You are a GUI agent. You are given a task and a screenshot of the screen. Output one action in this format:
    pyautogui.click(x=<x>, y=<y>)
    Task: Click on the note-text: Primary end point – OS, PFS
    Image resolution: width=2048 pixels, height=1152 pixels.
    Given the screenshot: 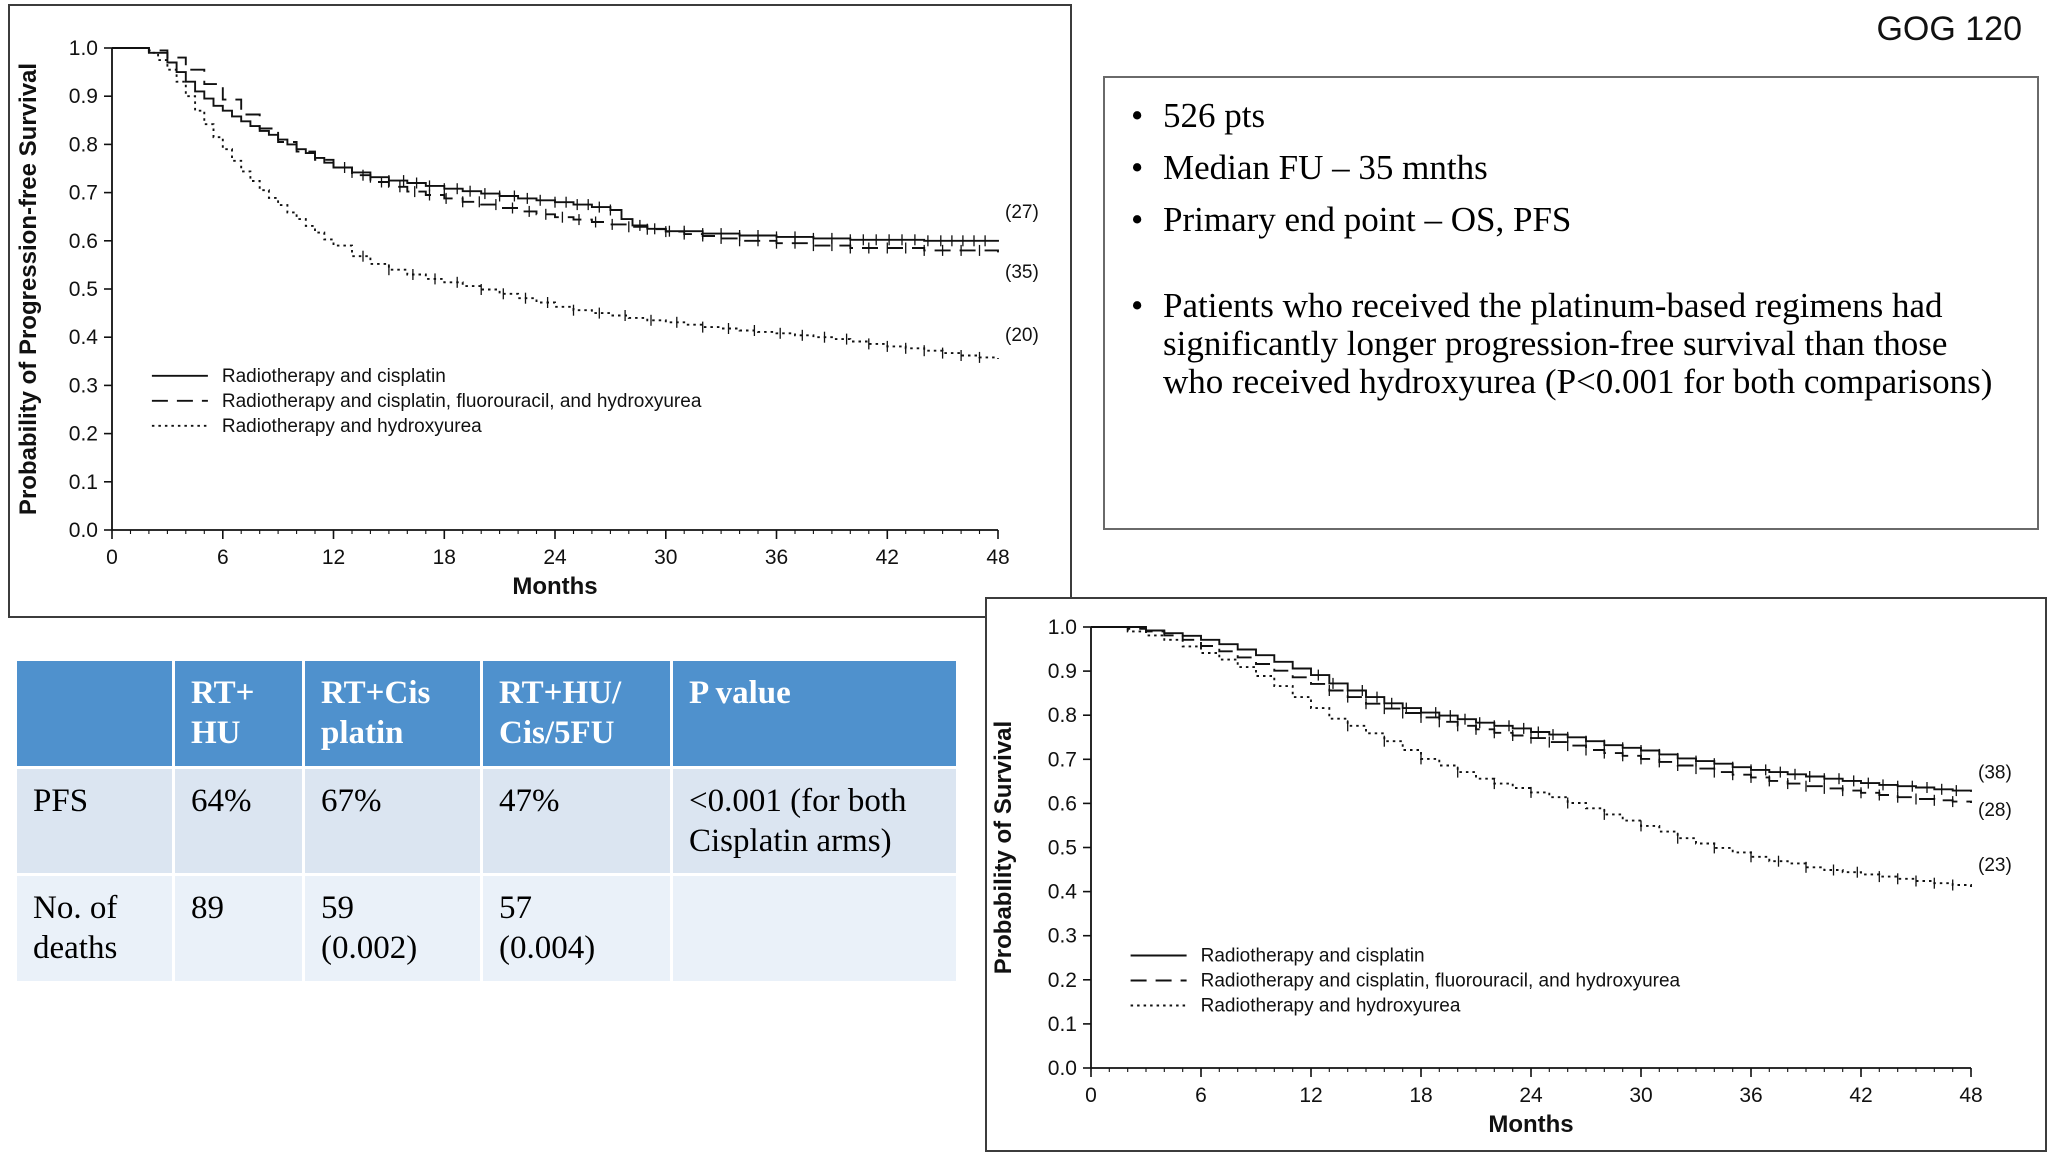 What is the action you would take?
    pyautogui.click(x=1367, y=219)
    